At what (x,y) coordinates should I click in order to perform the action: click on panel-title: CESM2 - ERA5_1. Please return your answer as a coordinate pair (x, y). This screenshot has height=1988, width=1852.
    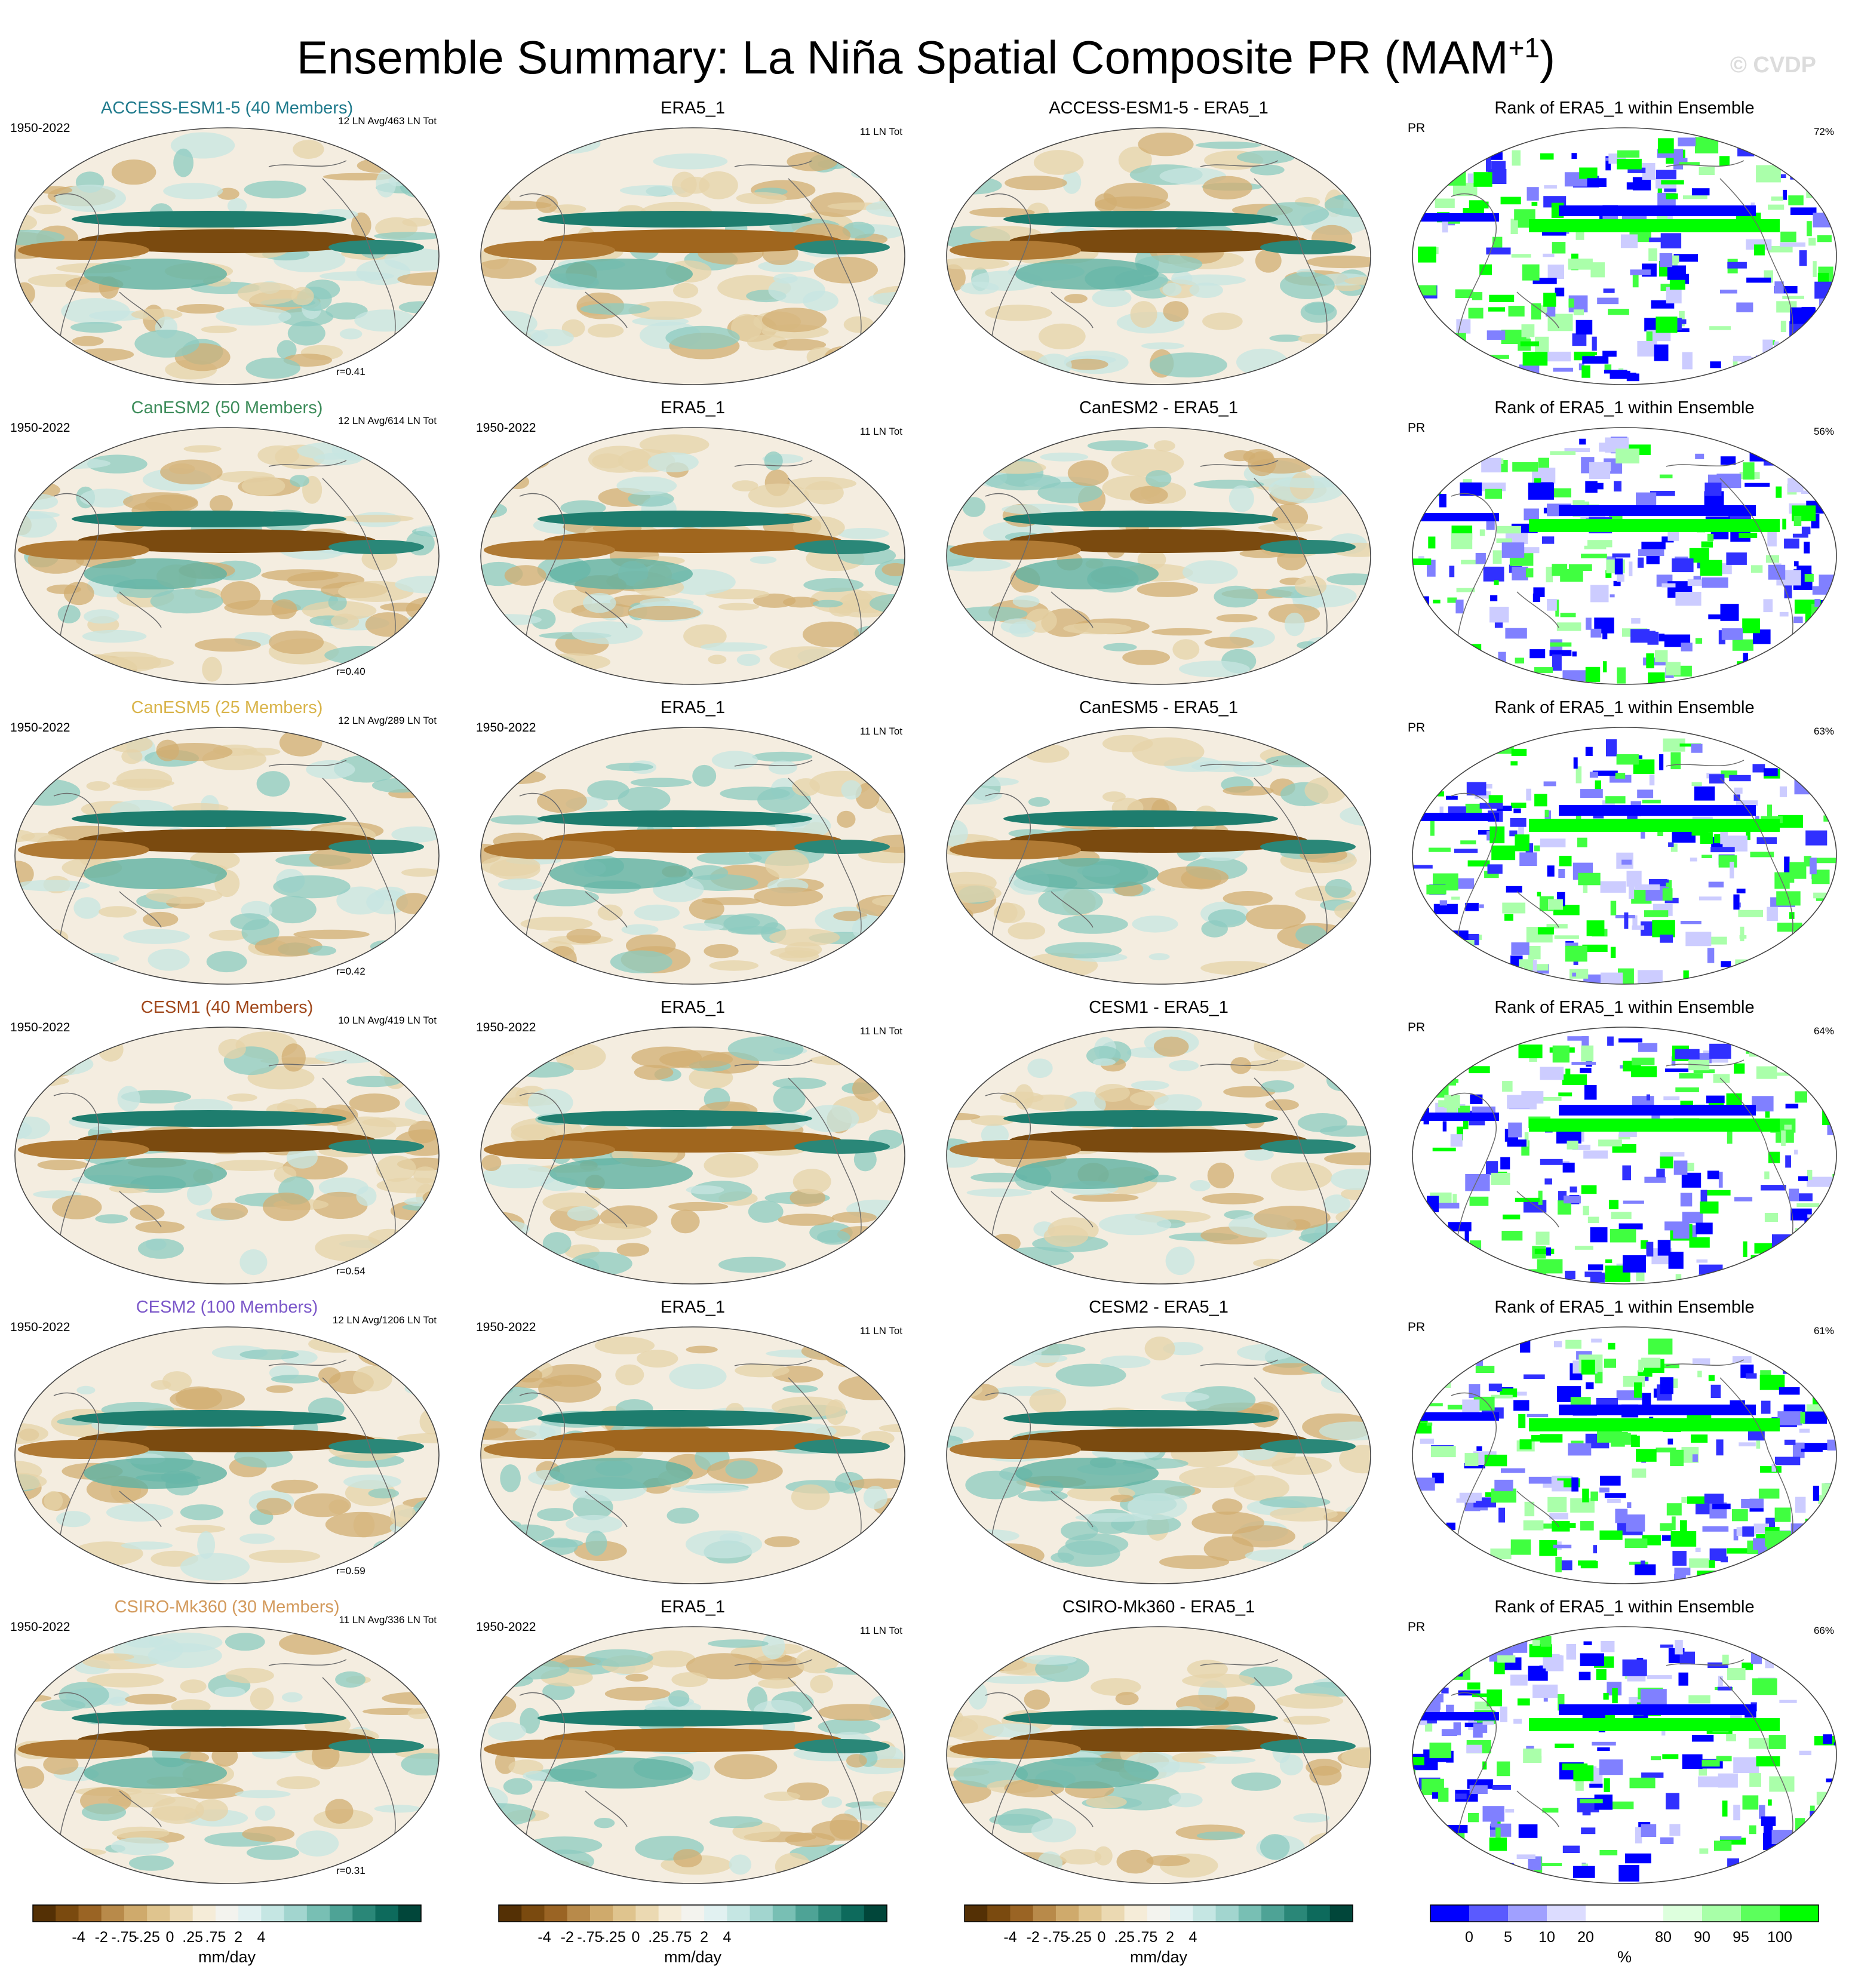
    Looking at the image, I should click on (1159, 1307).